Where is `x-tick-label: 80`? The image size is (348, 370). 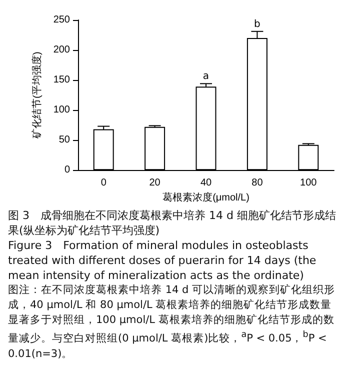 x-tick-label: 80 is located at coordinates (258, 183).